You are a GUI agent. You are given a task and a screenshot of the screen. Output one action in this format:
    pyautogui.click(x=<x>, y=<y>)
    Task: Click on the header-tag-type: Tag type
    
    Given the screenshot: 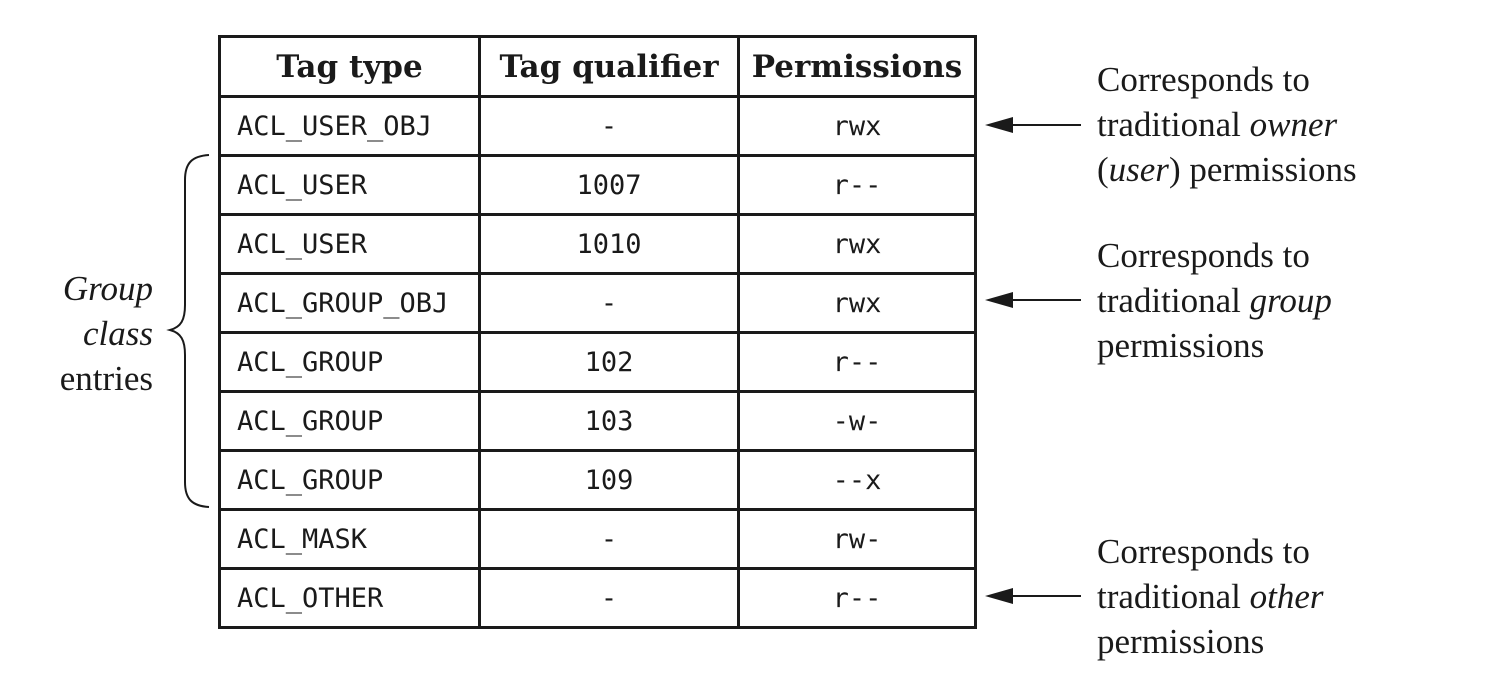 What is the action you would take?
    pyautogui.click(x=349, y=66)
    